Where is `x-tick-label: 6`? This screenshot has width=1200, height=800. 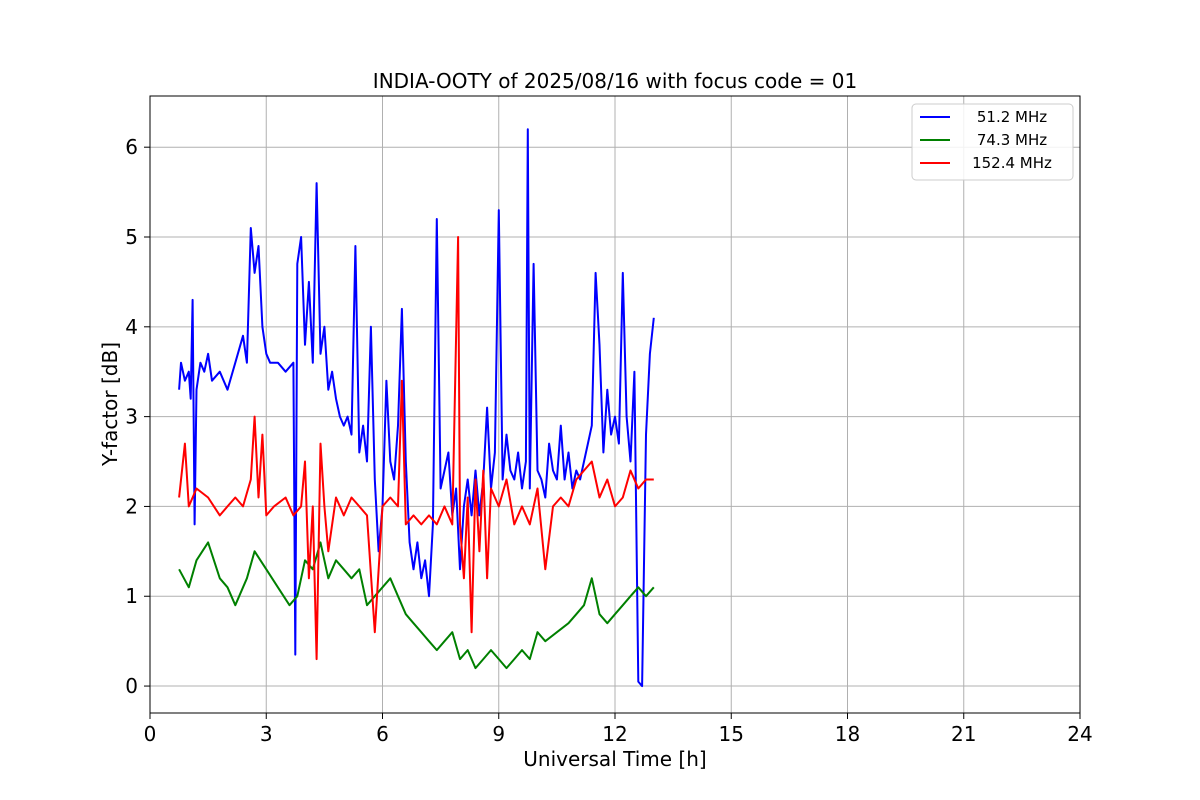 x-tick-label: 6 is located at coordinates (382, 734).